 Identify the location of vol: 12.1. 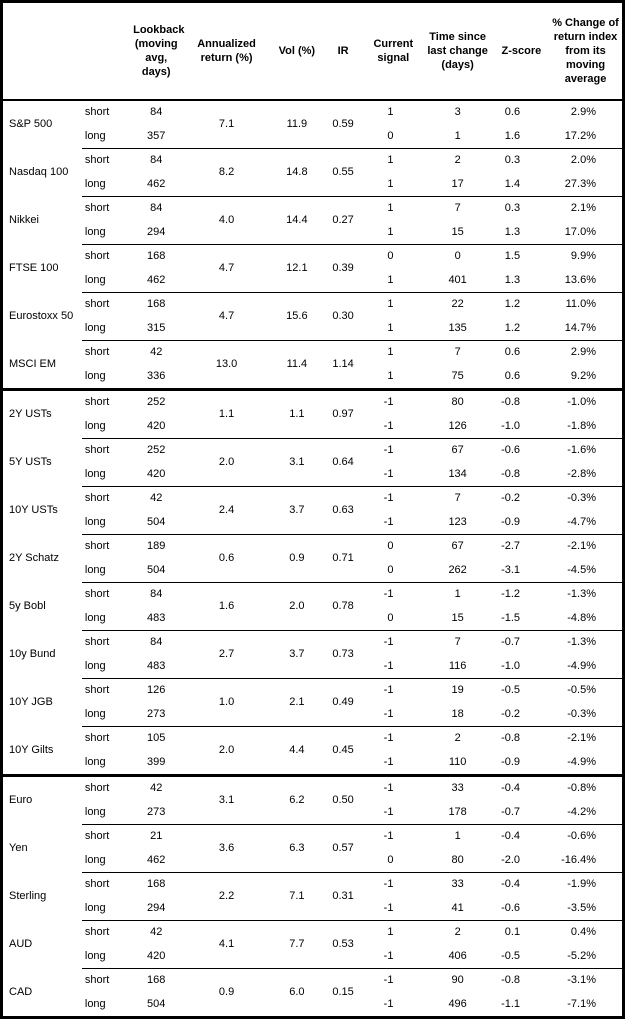
(296, 268).